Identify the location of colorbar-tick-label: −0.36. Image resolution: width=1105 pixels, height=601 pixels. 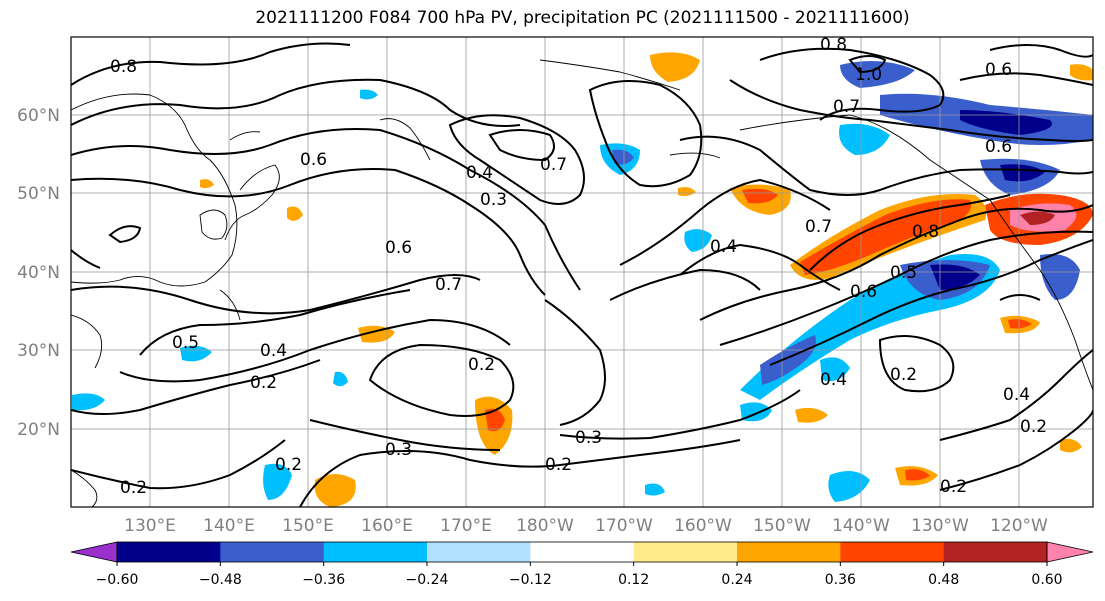
(323, 580).